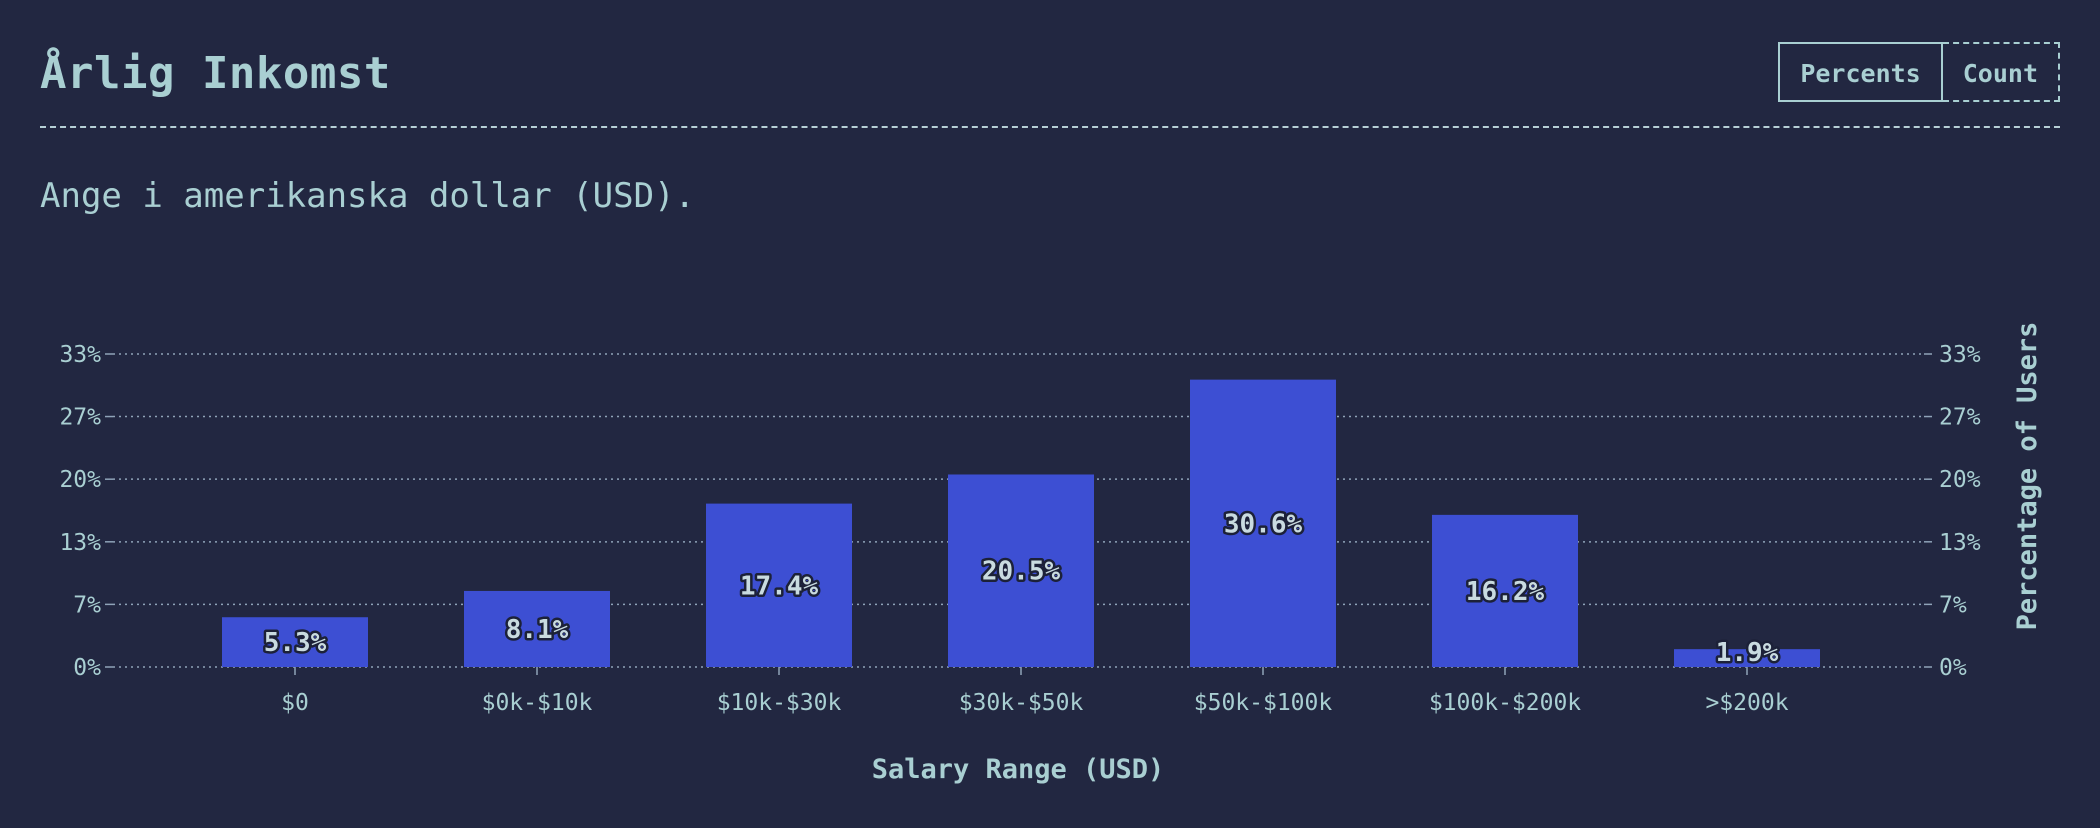  What do you see at coordinates (87, 605) in the screenshot?
I see `y-tick-label-left: 7%` at bounding box center [87, 605].